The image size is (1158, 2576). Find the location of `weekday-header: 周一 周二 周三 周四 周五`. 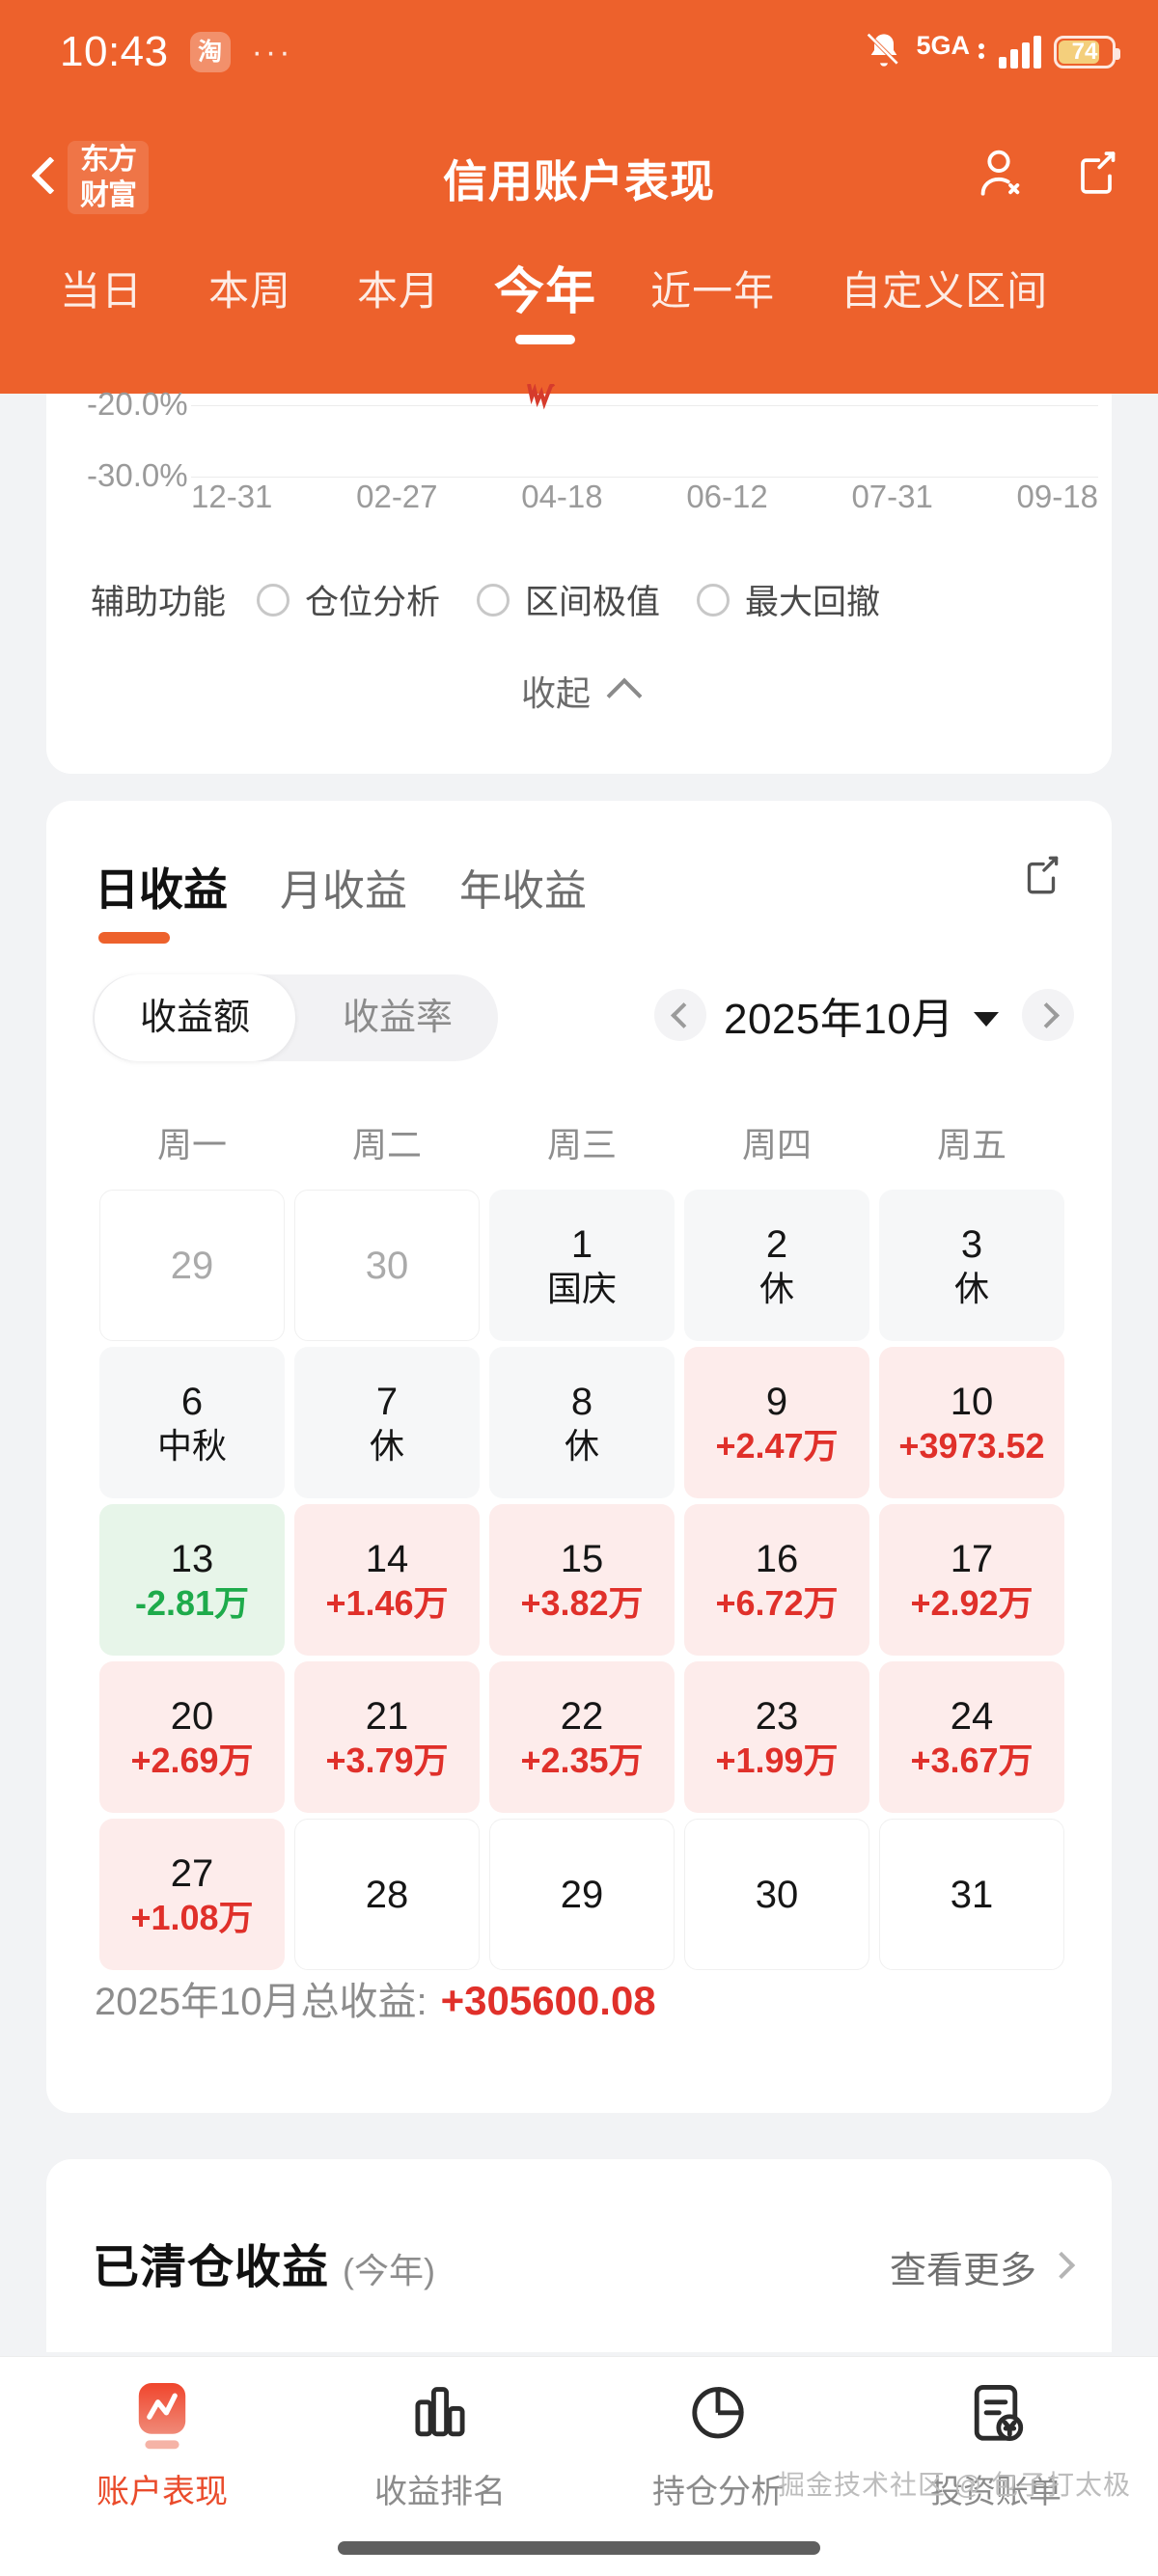

weekday-header: 周一 周二 周三 周四 周五 is located at coordinates (582, 1142).